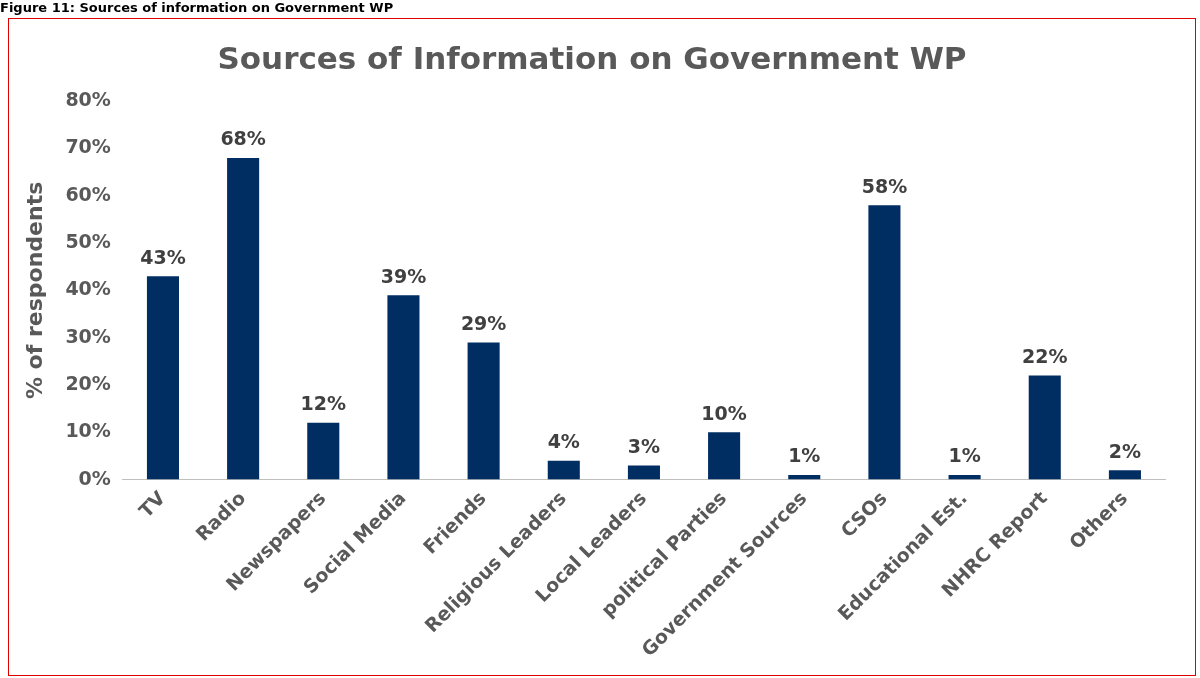  What do you see at coordinates (88, 193) in the screenshot?
I see `y-tick-label: 60%` at bounding box center [88, 193].